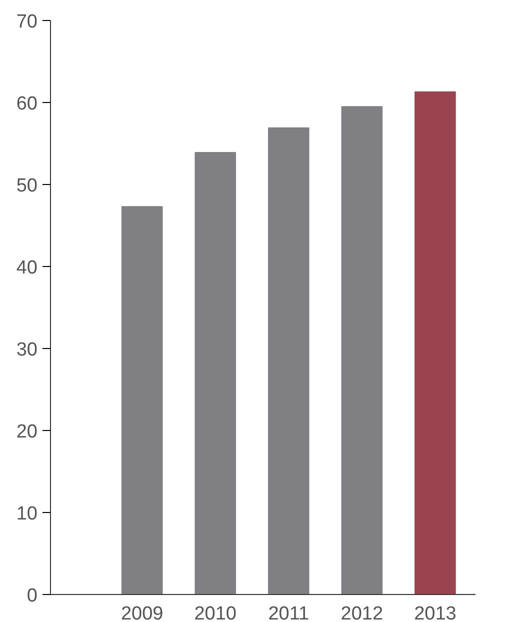 This screenshot has height=622, width=505. I want to click on y-tick-label: 40, so click(27, 268).